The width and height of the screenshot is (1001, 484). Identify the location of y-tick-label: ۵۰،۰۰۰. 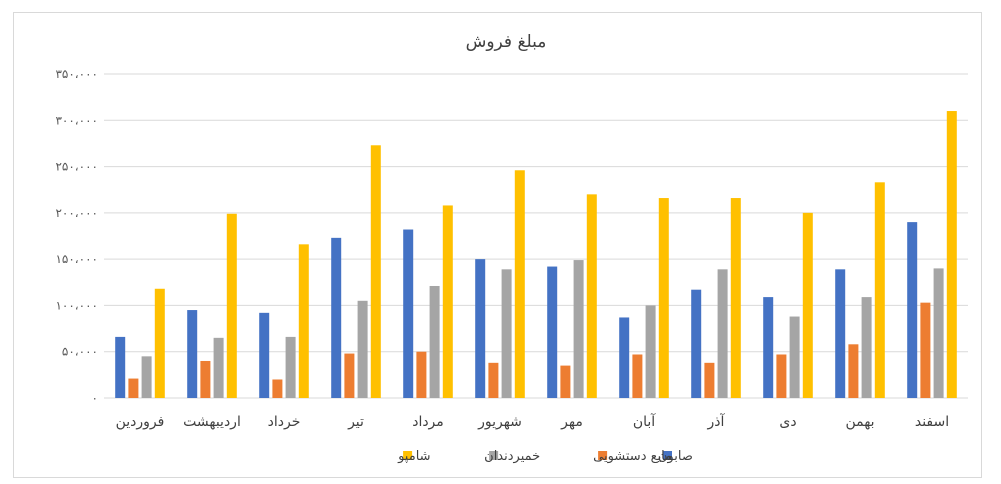
(80, 352).